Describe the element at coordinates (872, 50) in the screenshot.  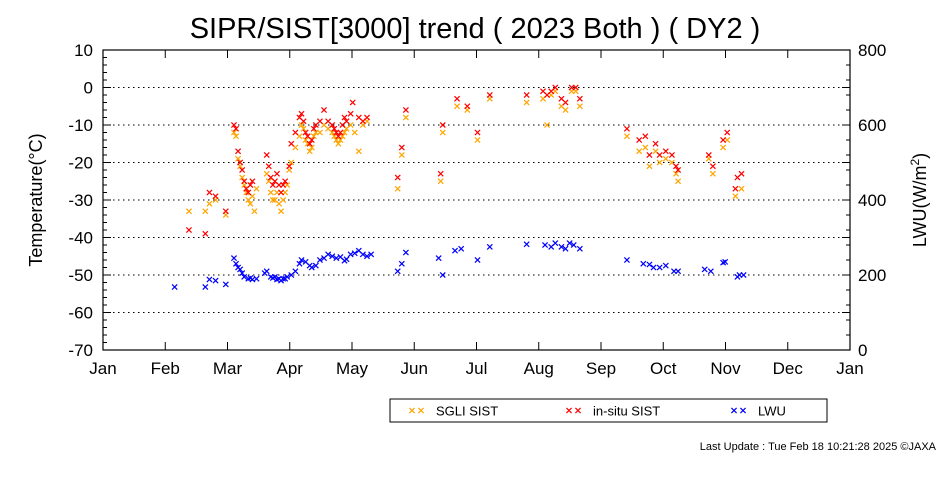
I see `y2-tick-label: 800` at that location.